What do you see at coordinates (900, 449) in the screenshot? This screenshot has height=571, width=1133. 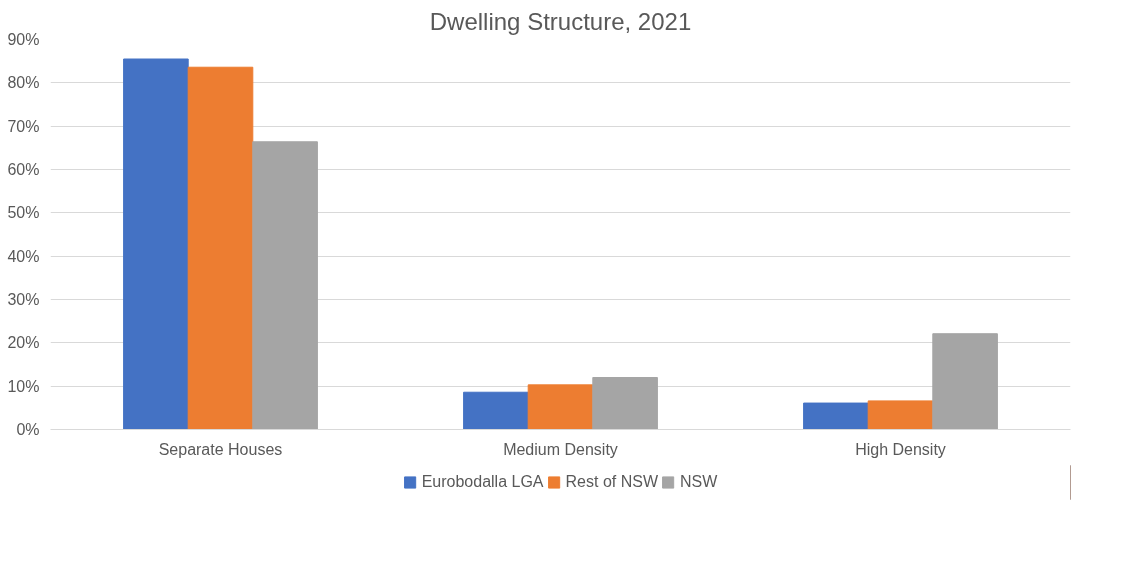 I see `x-tick-label: High Density` at bounding box center [900, 449].